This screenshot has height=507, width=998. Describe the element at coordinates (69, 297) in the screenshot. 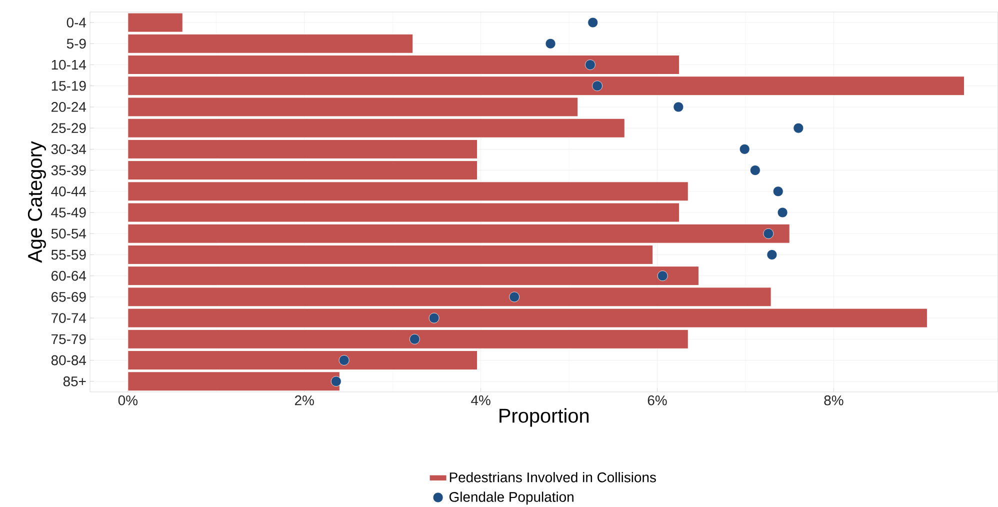

I see `y-tick-label: 65-69` at that location.